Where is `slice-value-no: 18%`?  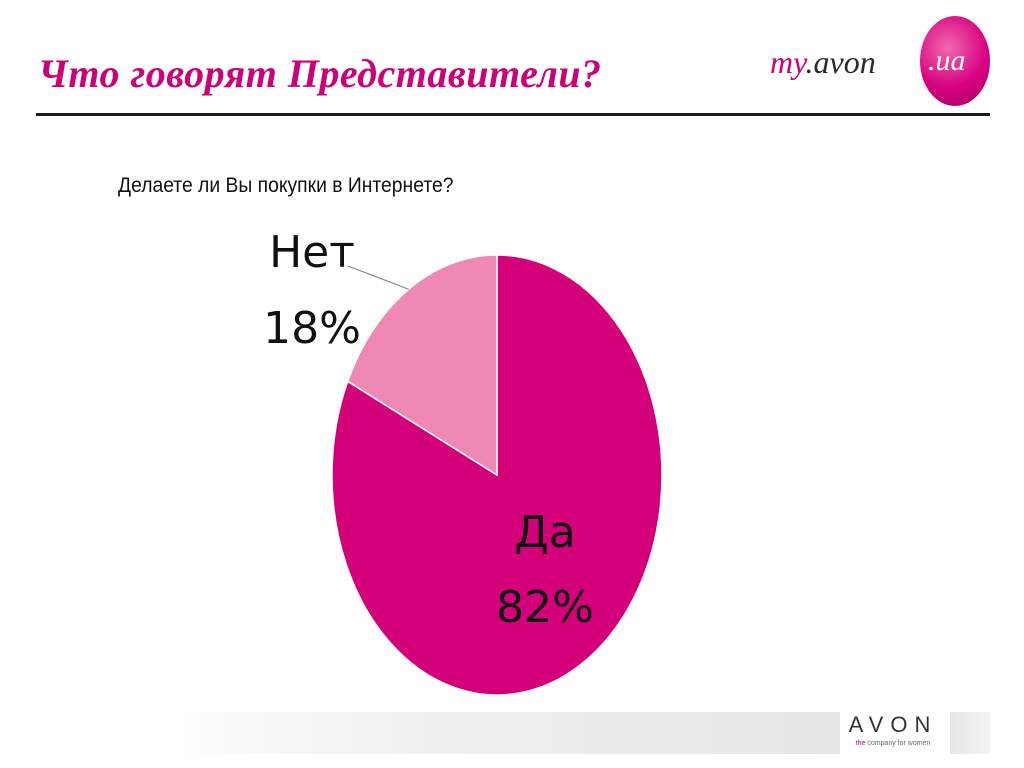 slice-value-no: 18% is located at coordinates (312, 328).